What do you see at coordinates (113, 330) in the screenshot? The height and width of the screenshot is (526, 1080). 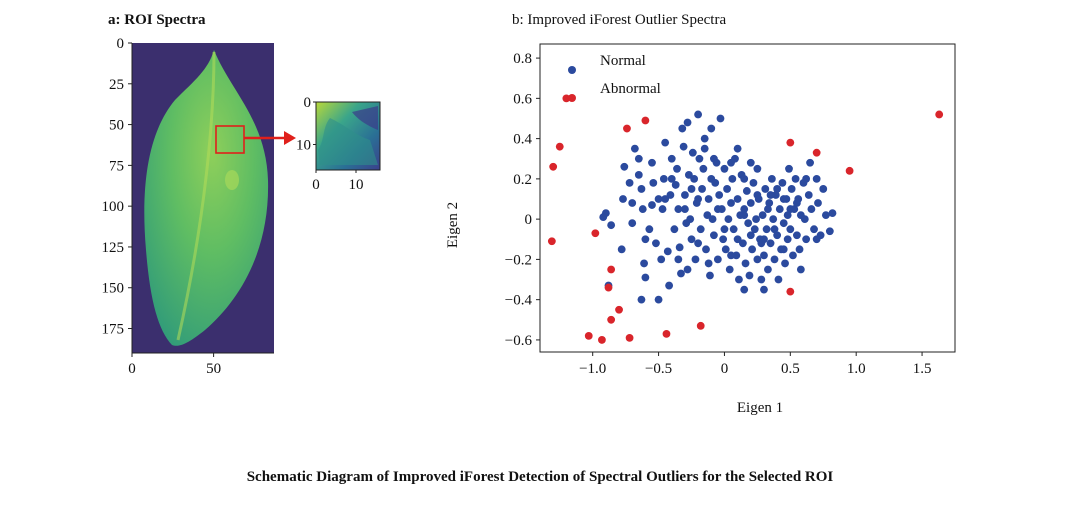 I see `roi-y-tick-label: 175` at bounding box center [113, 330].